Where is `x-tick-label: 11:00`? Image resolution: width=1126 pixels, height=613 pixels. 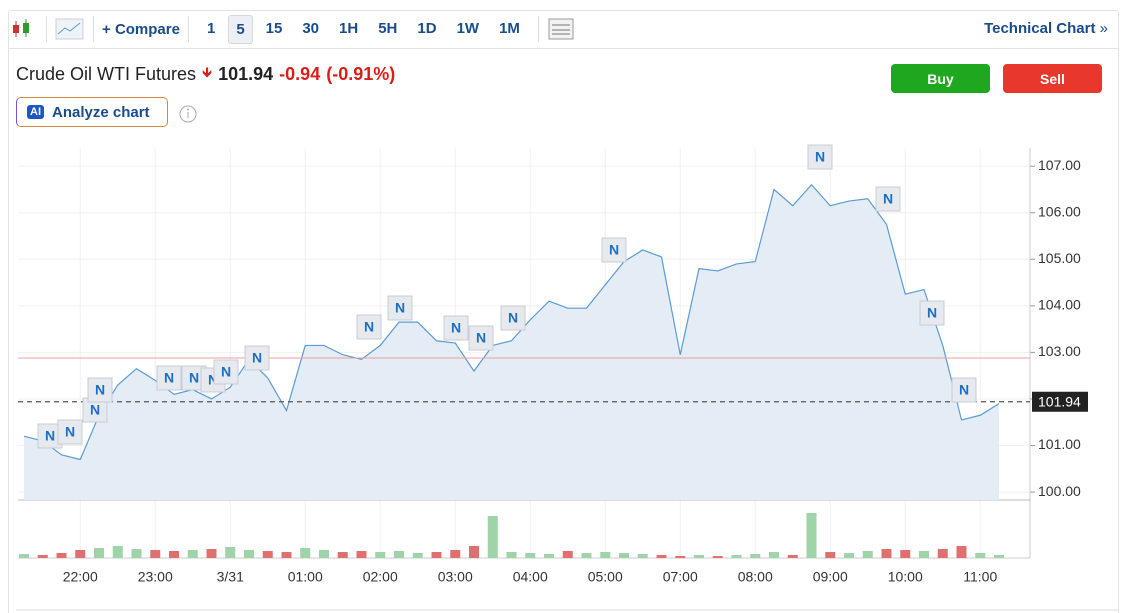
x-tick-label: 11:00 is located at coordinates (980, 577).